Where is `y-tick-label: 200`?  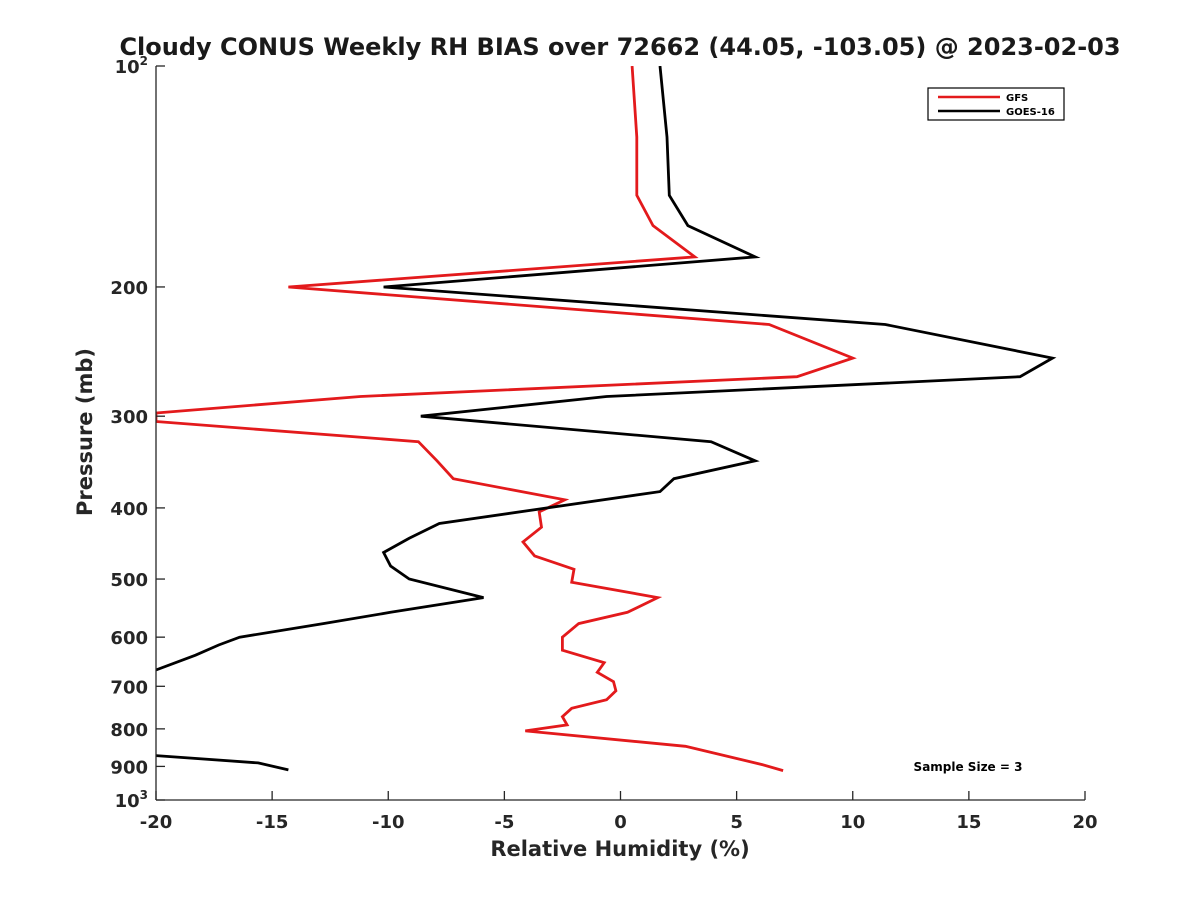 y-tick-label: 200 is located at coordinates (129, 288).